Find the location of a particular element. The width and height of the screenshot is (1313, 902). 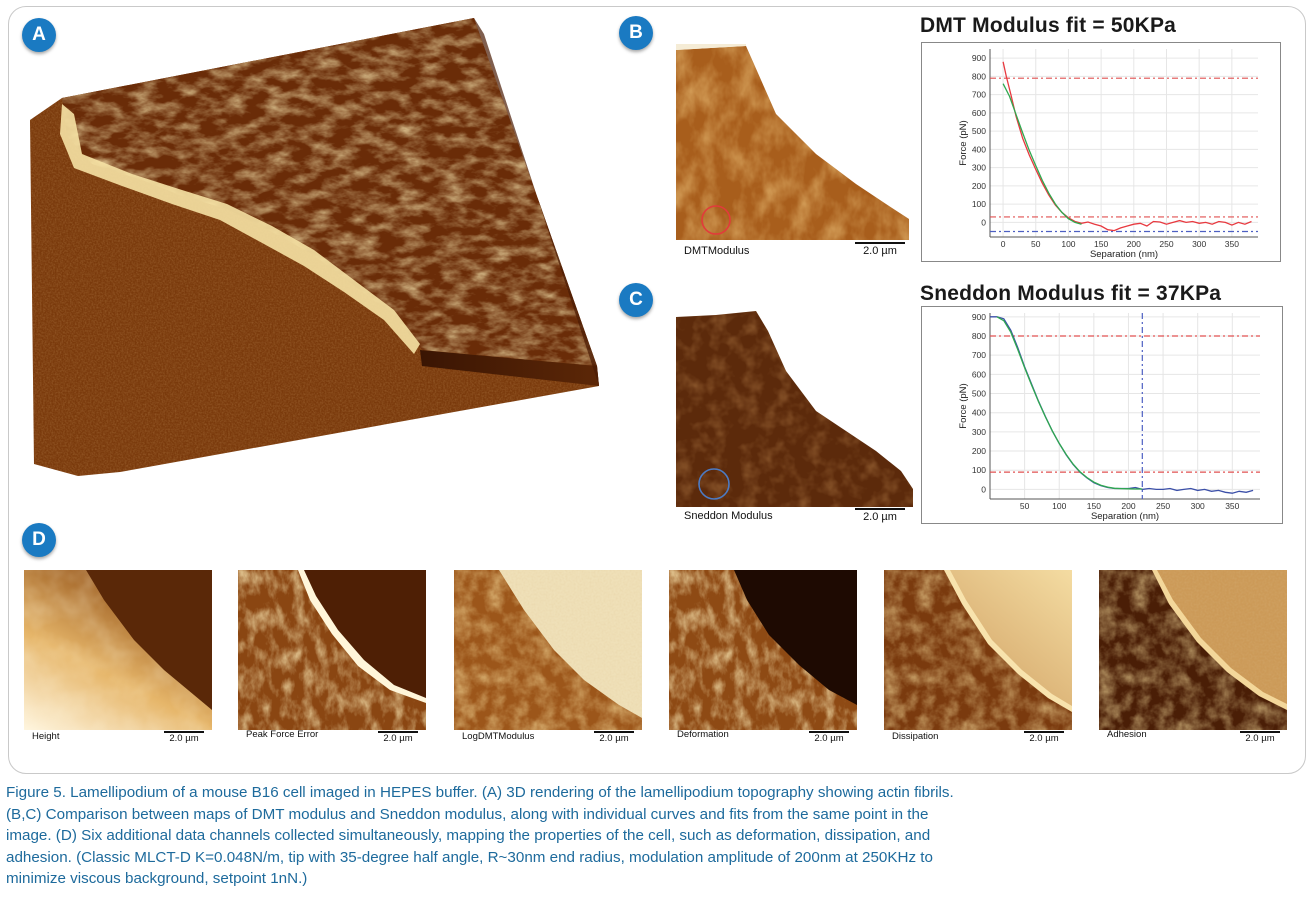

deformation-channel-map is located at coordinates (763, 650).